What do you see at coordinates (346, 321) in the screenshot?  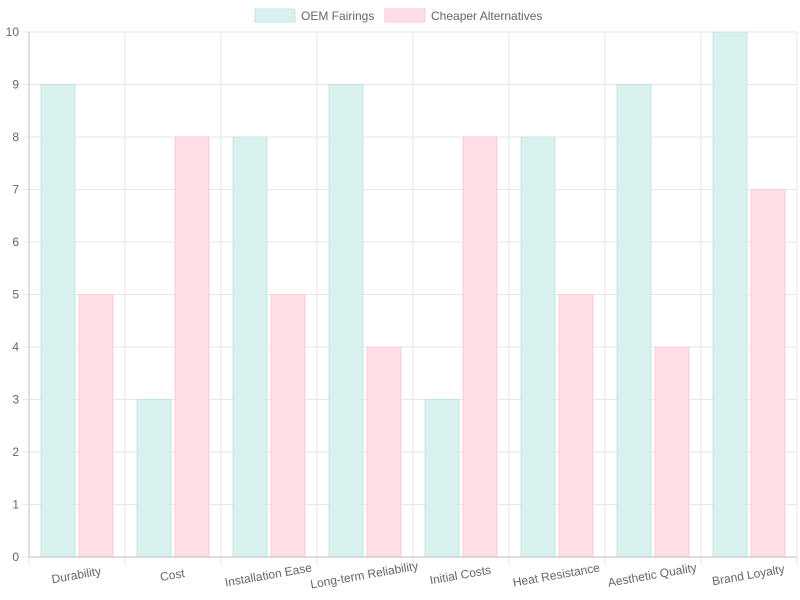 I see `bar-oem-fairings-long-term-reliability` at bounding box center [346, 321].